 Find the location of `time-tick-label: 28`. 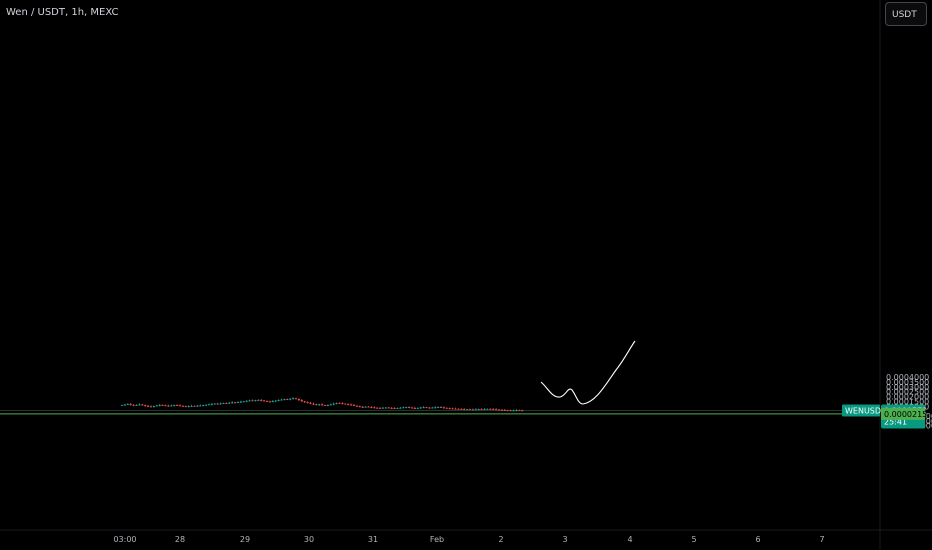

time-tick-label: 28 is located at coordinates (180, 539).